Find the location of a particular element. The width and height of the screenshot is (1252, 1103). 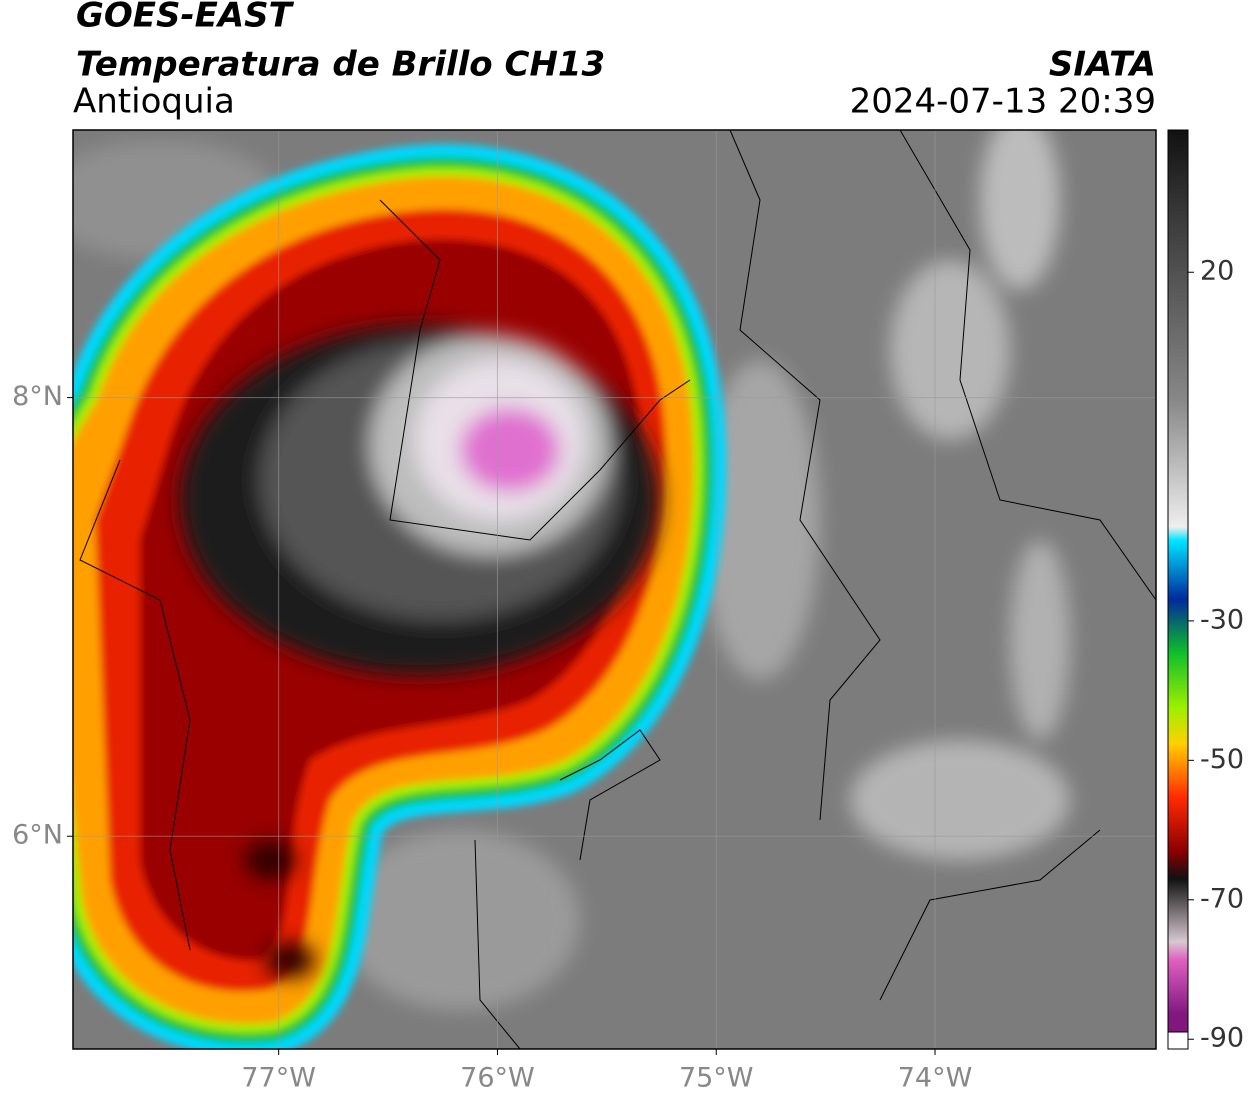

x-tick-label: 76°W is located at coordinates (497, 1078).